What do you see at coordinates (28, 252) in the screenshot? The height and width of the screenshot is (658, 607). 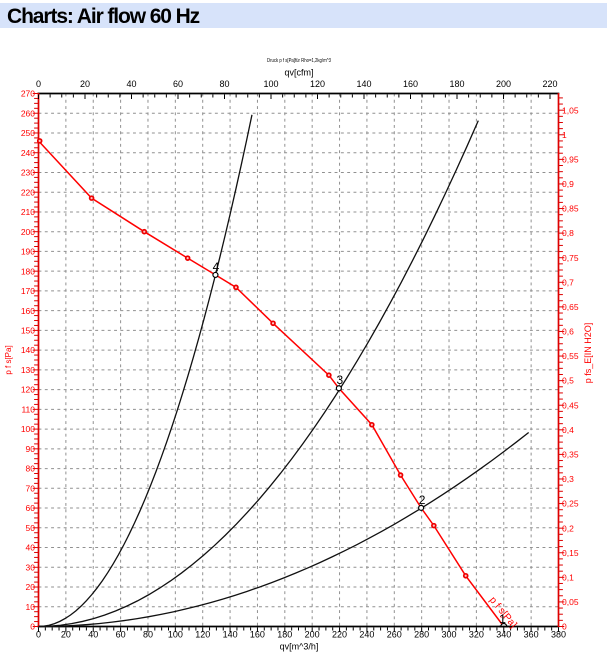 I see `svg-text: 190` at bounding box center [28, 252].